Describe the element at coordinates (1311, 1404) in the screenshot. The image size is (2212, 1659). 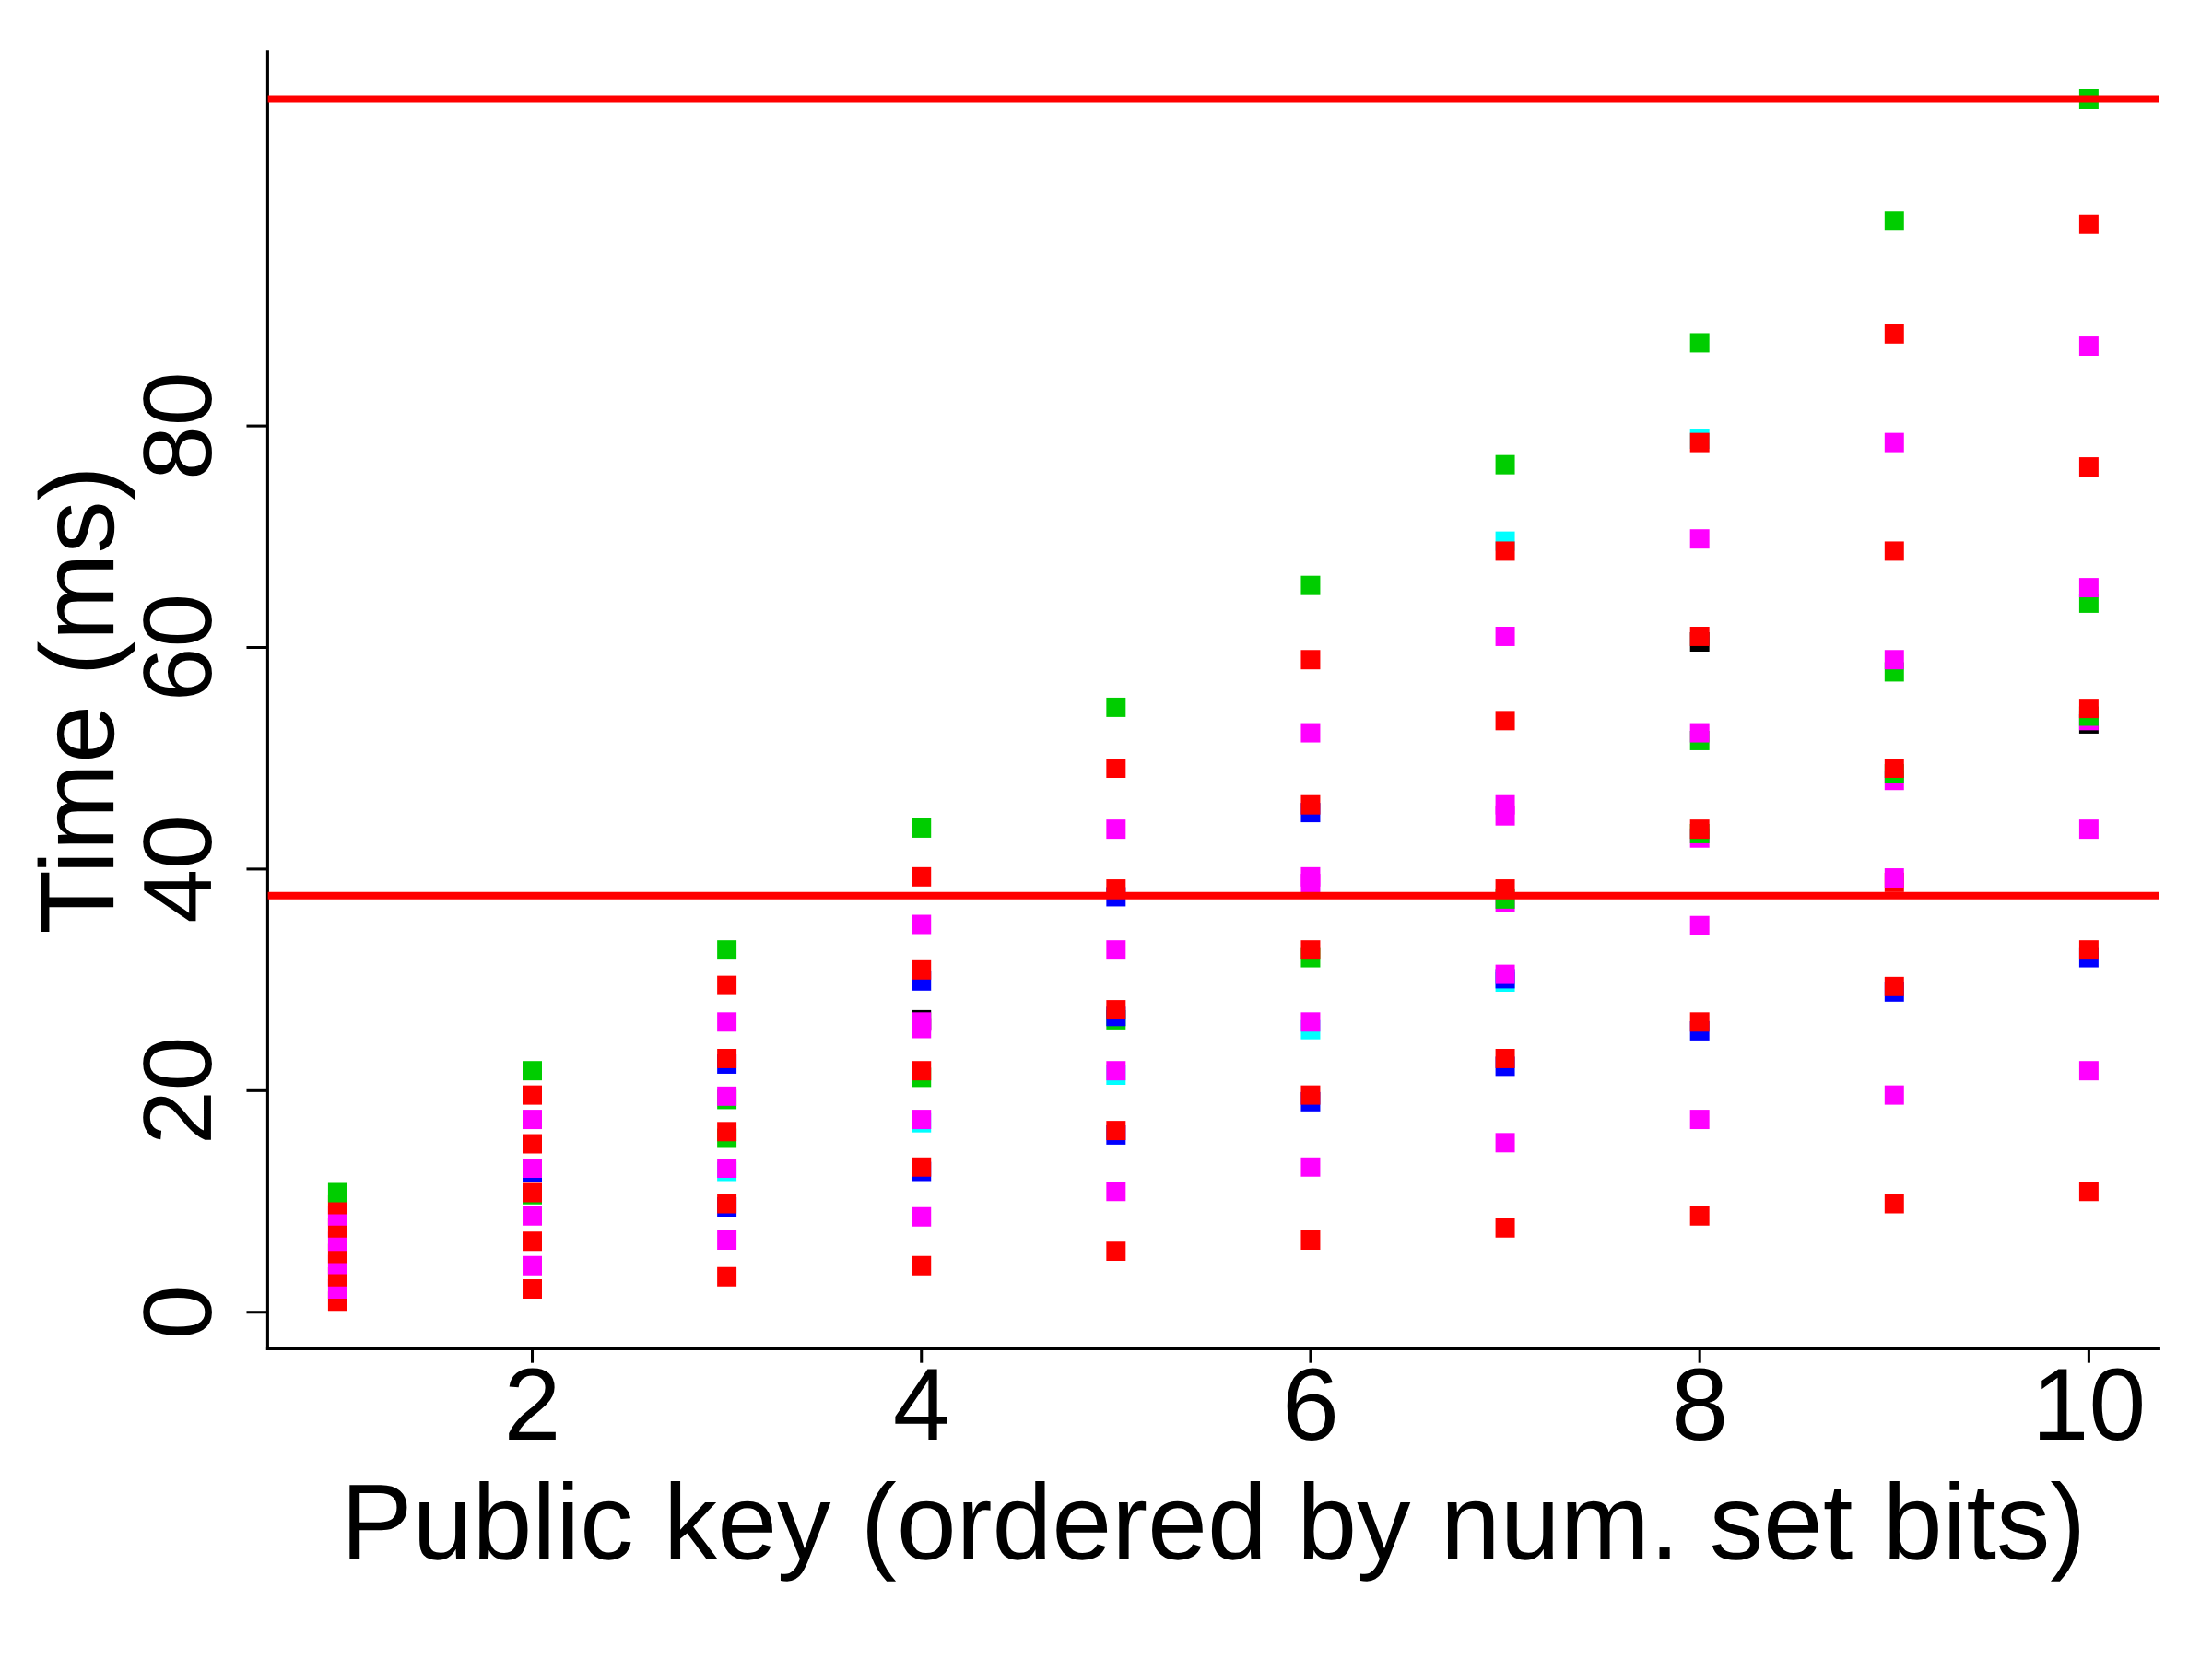
I see `x-tick-label: 6` at that location.